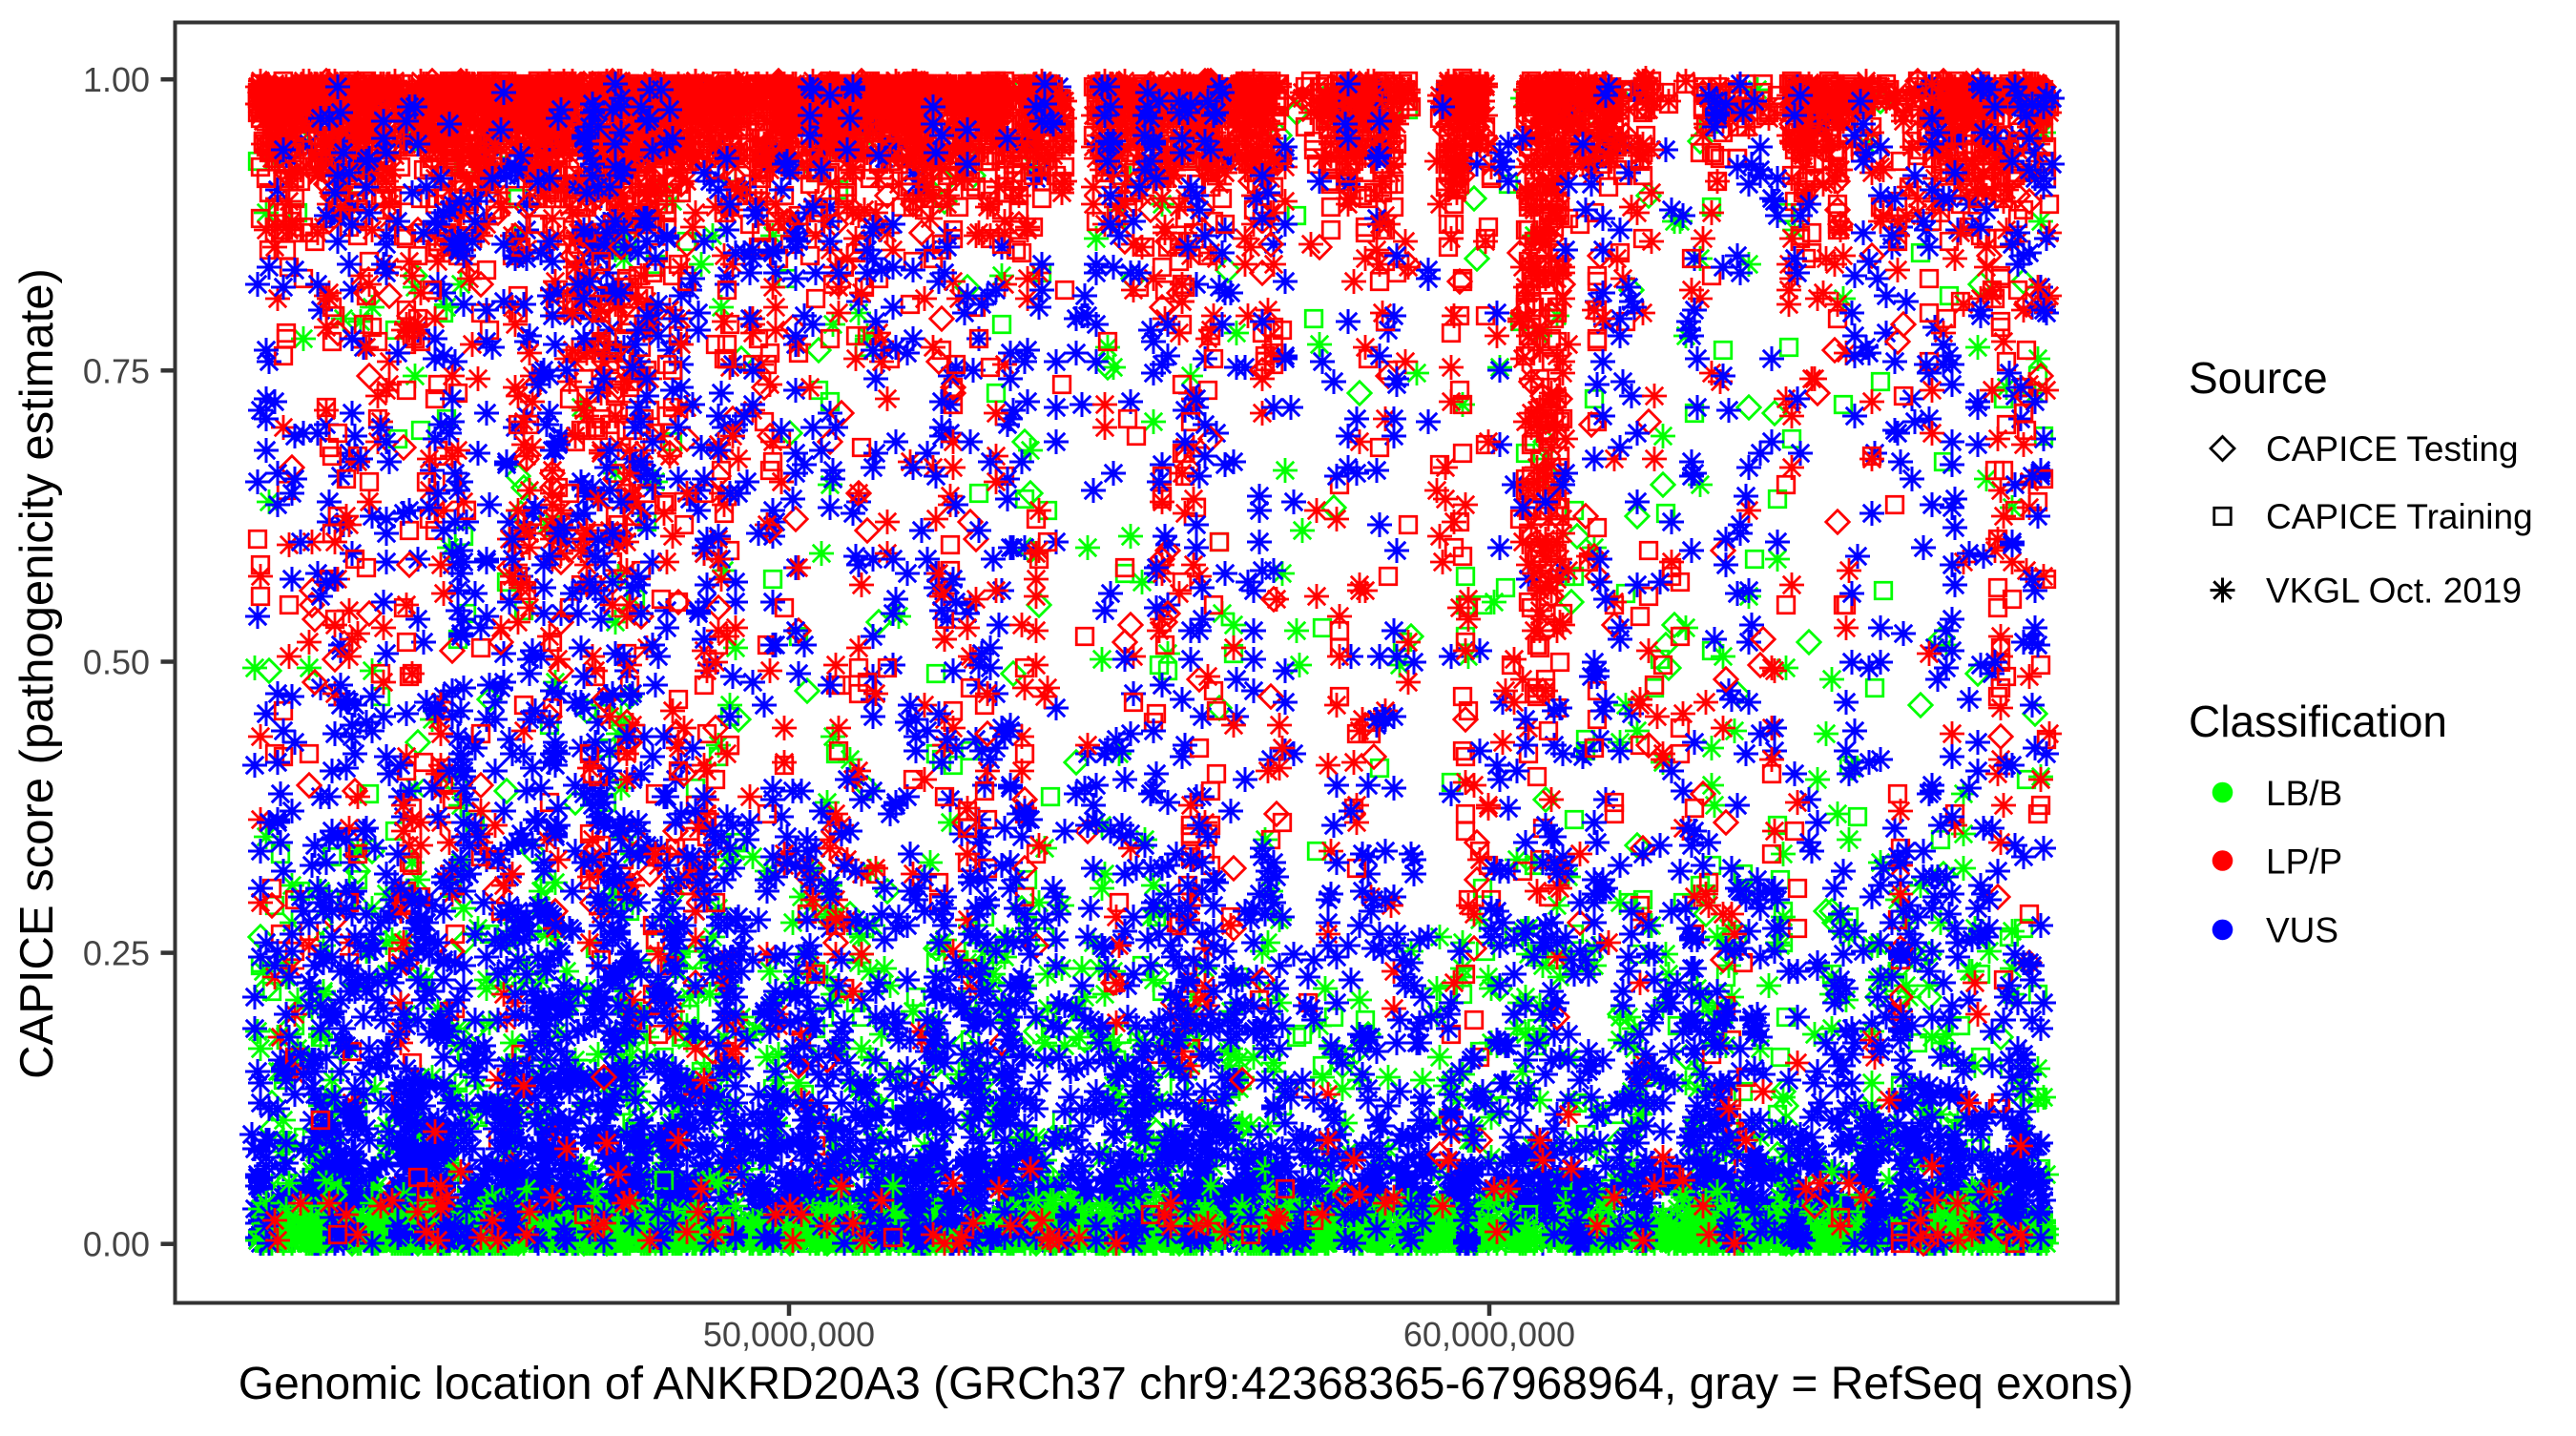 The width and height of the screenshot is (2576, 1436). Describe the element at coordinates (116, 1244) in the screenshot. I see `svg-text: 0.00` at that location.